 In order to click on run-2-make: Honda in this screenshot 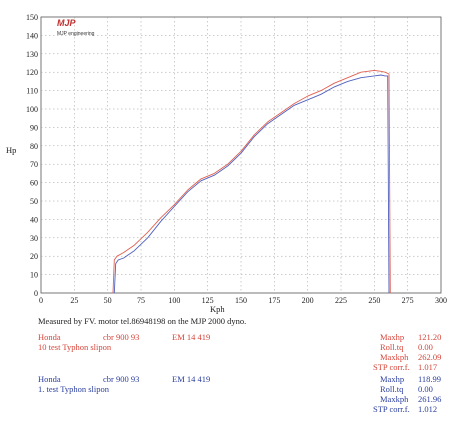, I will do `click(49, 379)`.